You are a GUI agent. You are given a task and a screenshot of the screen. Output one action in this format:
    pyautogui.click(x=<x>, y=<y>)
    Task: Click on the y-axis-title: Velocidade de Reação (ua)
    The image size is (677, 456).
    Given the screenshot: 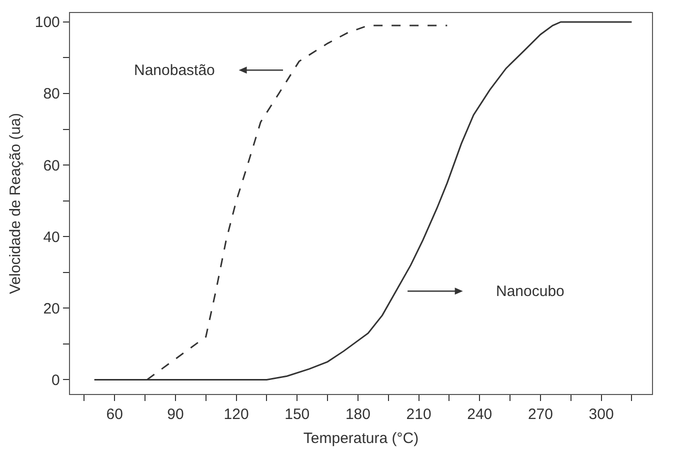 What is the action you would take?
    pyautogui.click(x=15, y=203)
    